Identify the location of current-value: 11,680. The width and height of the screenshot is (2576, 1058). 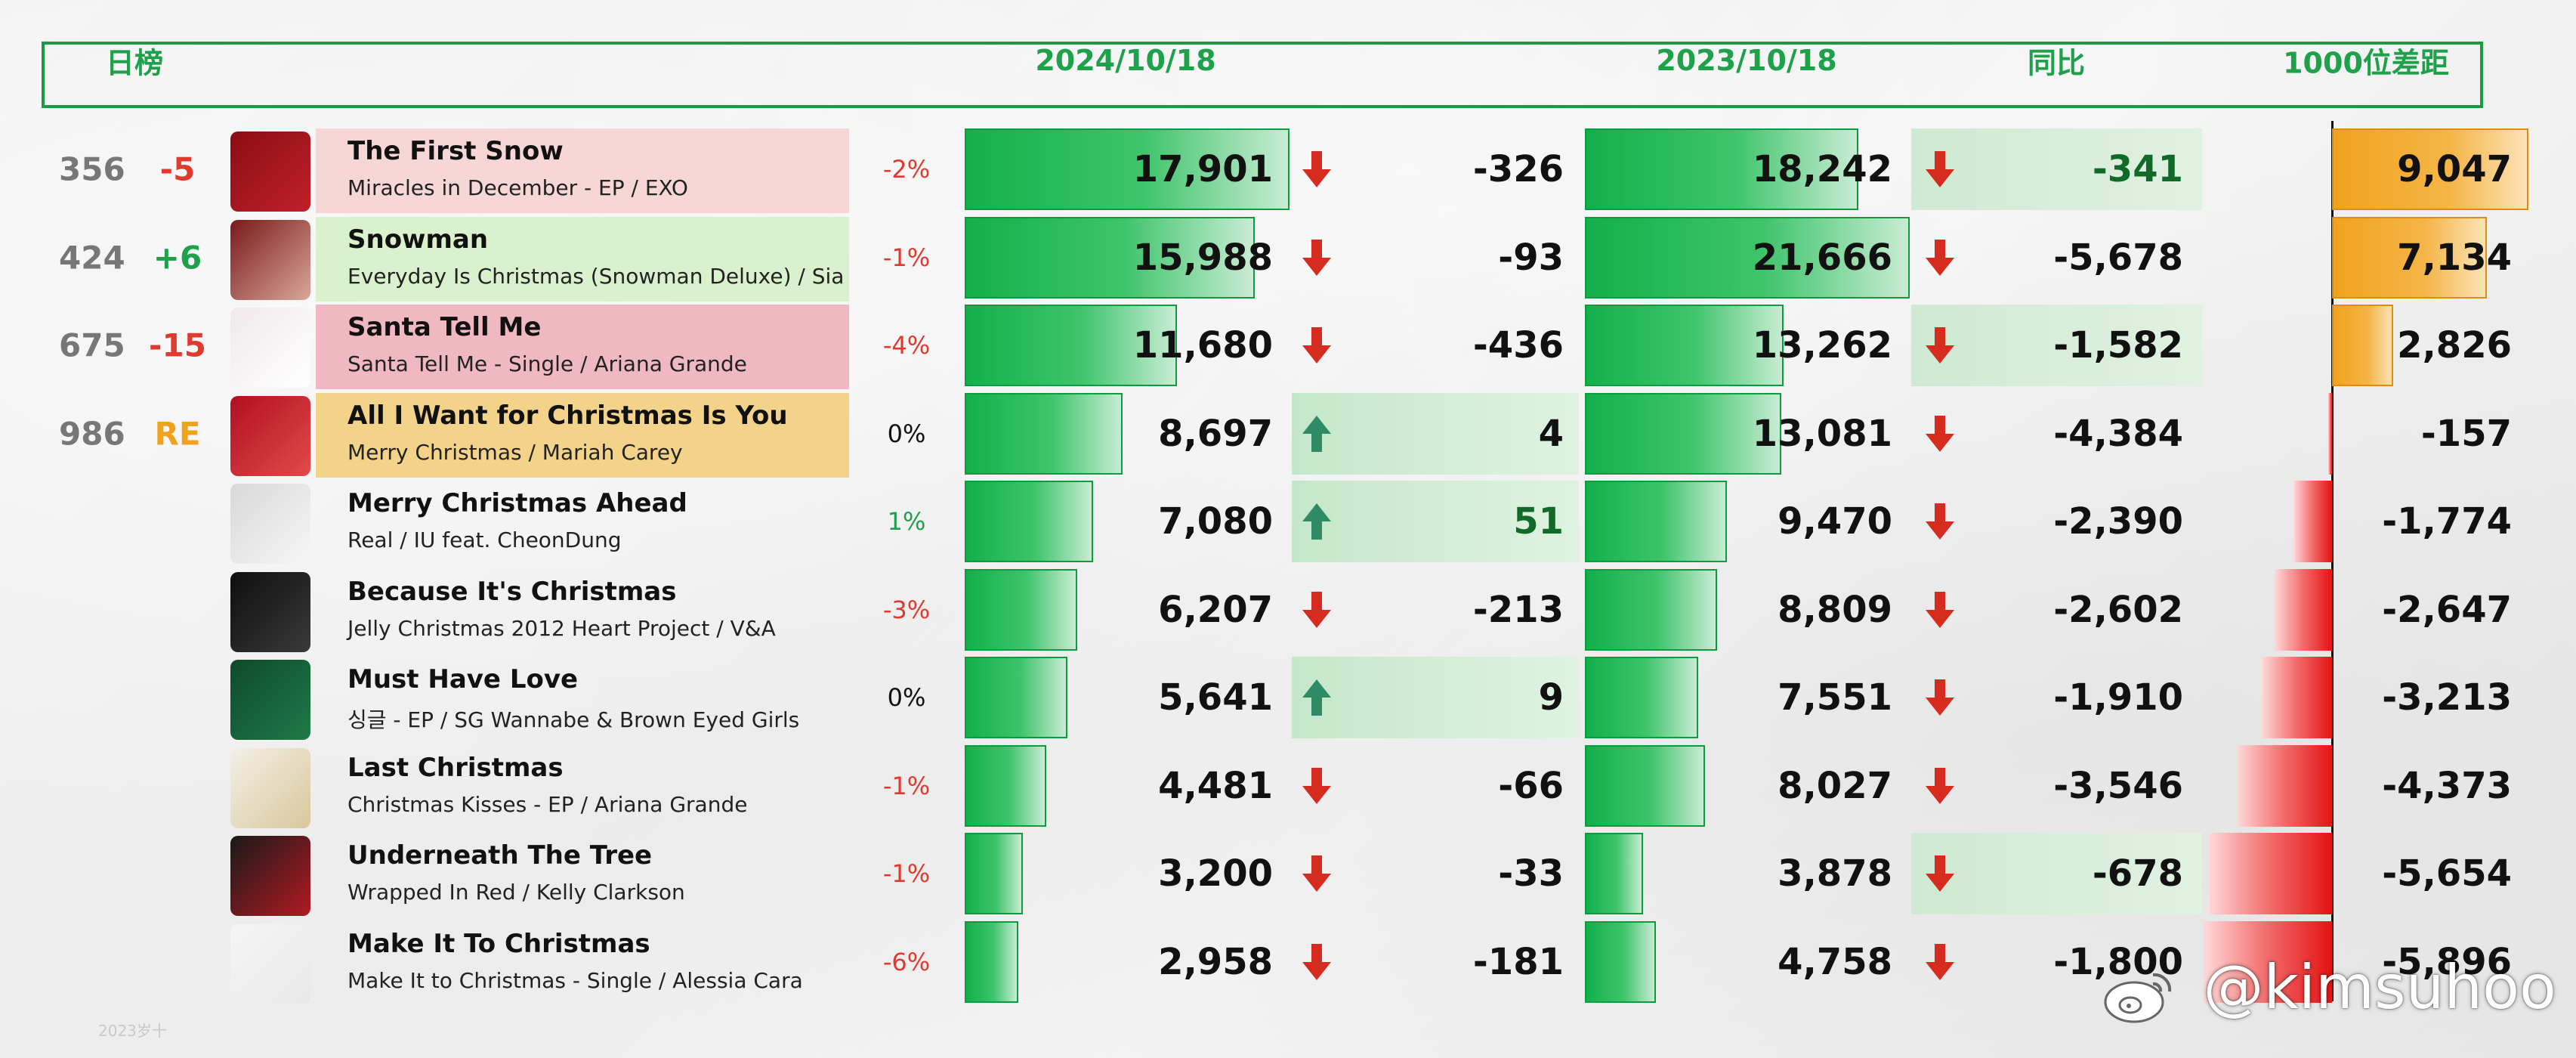
(1202, 345).